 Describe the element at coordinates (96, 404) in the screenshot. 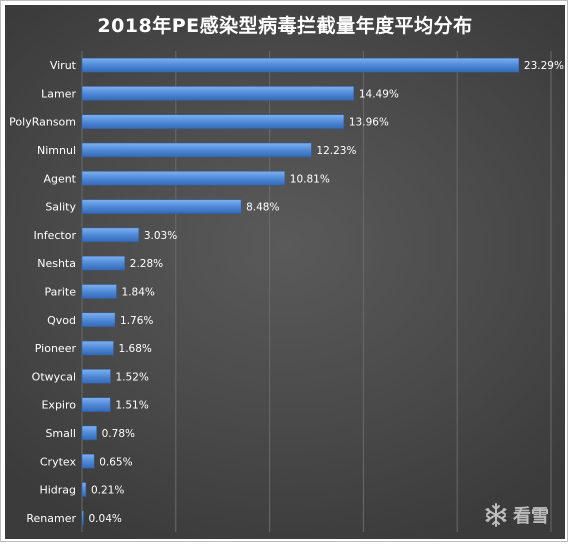

I see `bar-expiro` at that location.